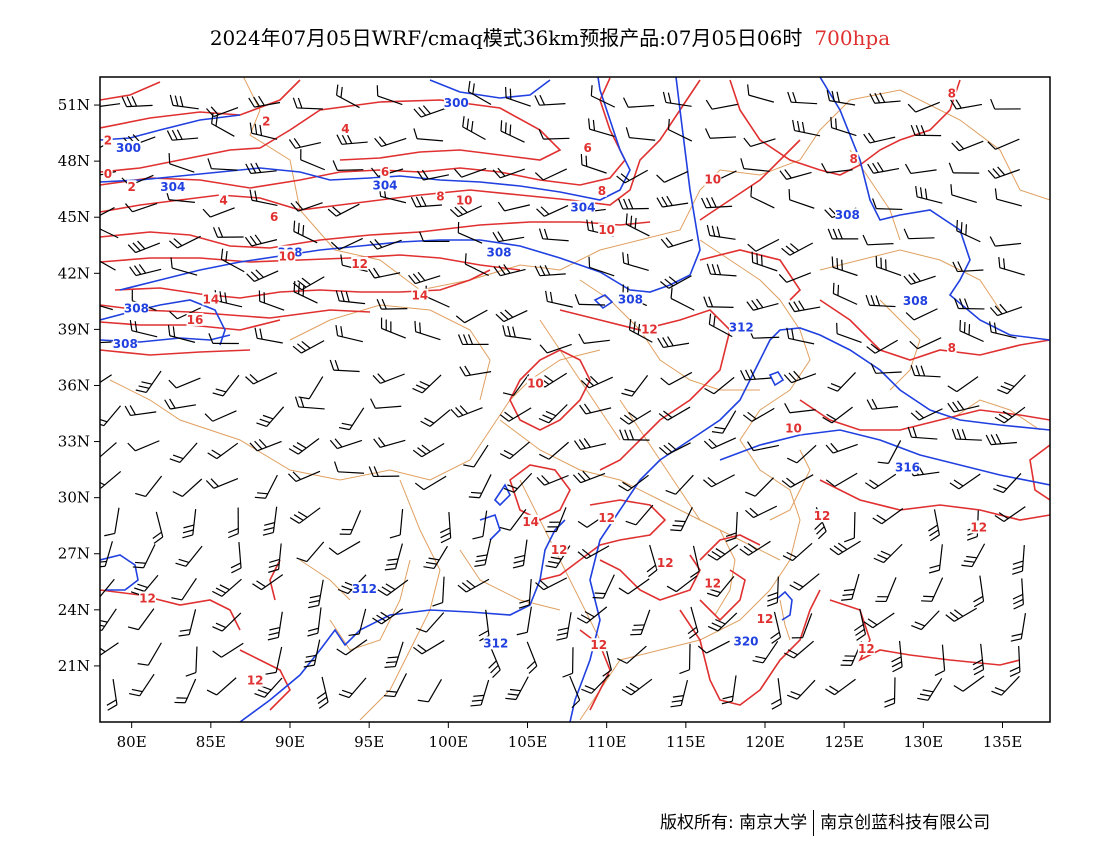 The width and height of the screenshot is (1100, 850). I want to click on lon-label: 105E, so click(528, 742).